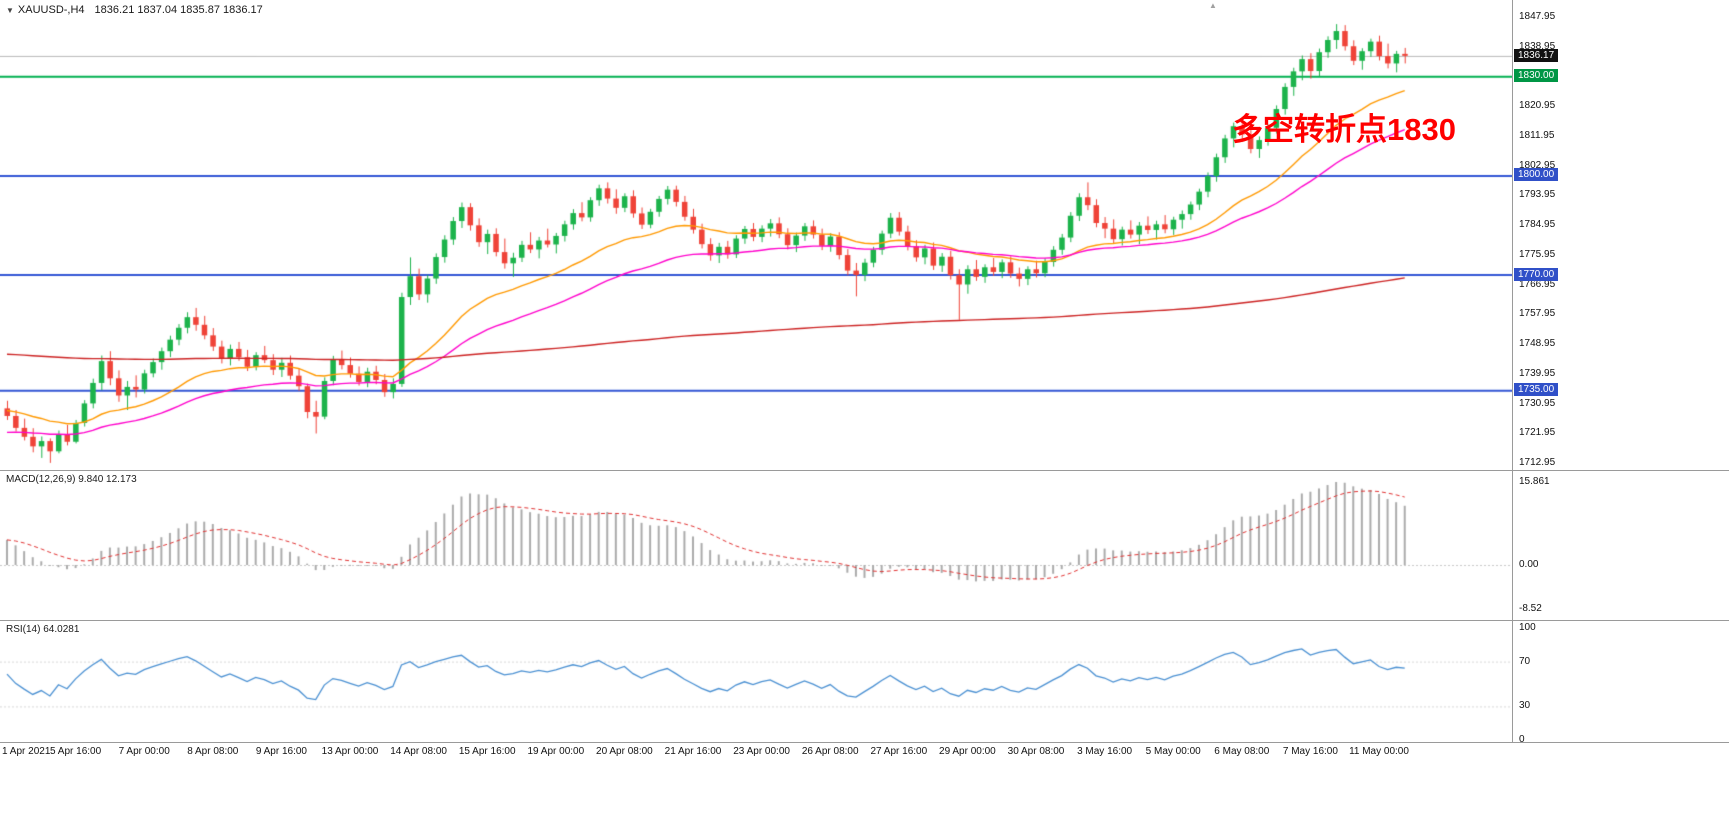 This screenshot has height=831, width=1729. I want to click on price-badge-blue: 1770.00, so click(1536, 274).